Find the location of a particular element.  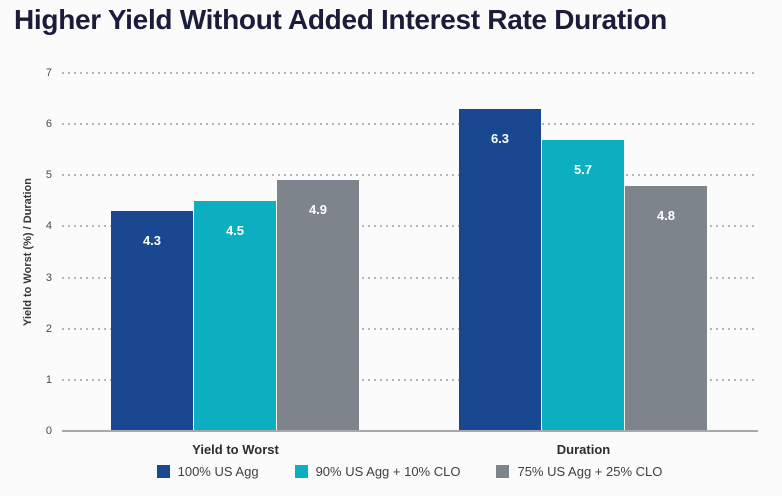

bar: 6.3 is located at coordinates (500, 269).